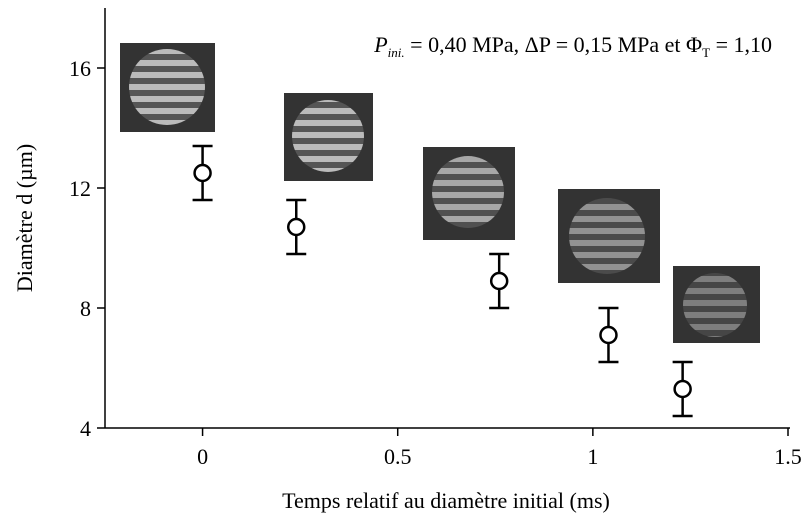 This screenshot has height=529, width=803. What do you see at coordinates (398, 456) in the screenshot?
I see `x-tick-label: 0.5` at bounding box center [398, 456].